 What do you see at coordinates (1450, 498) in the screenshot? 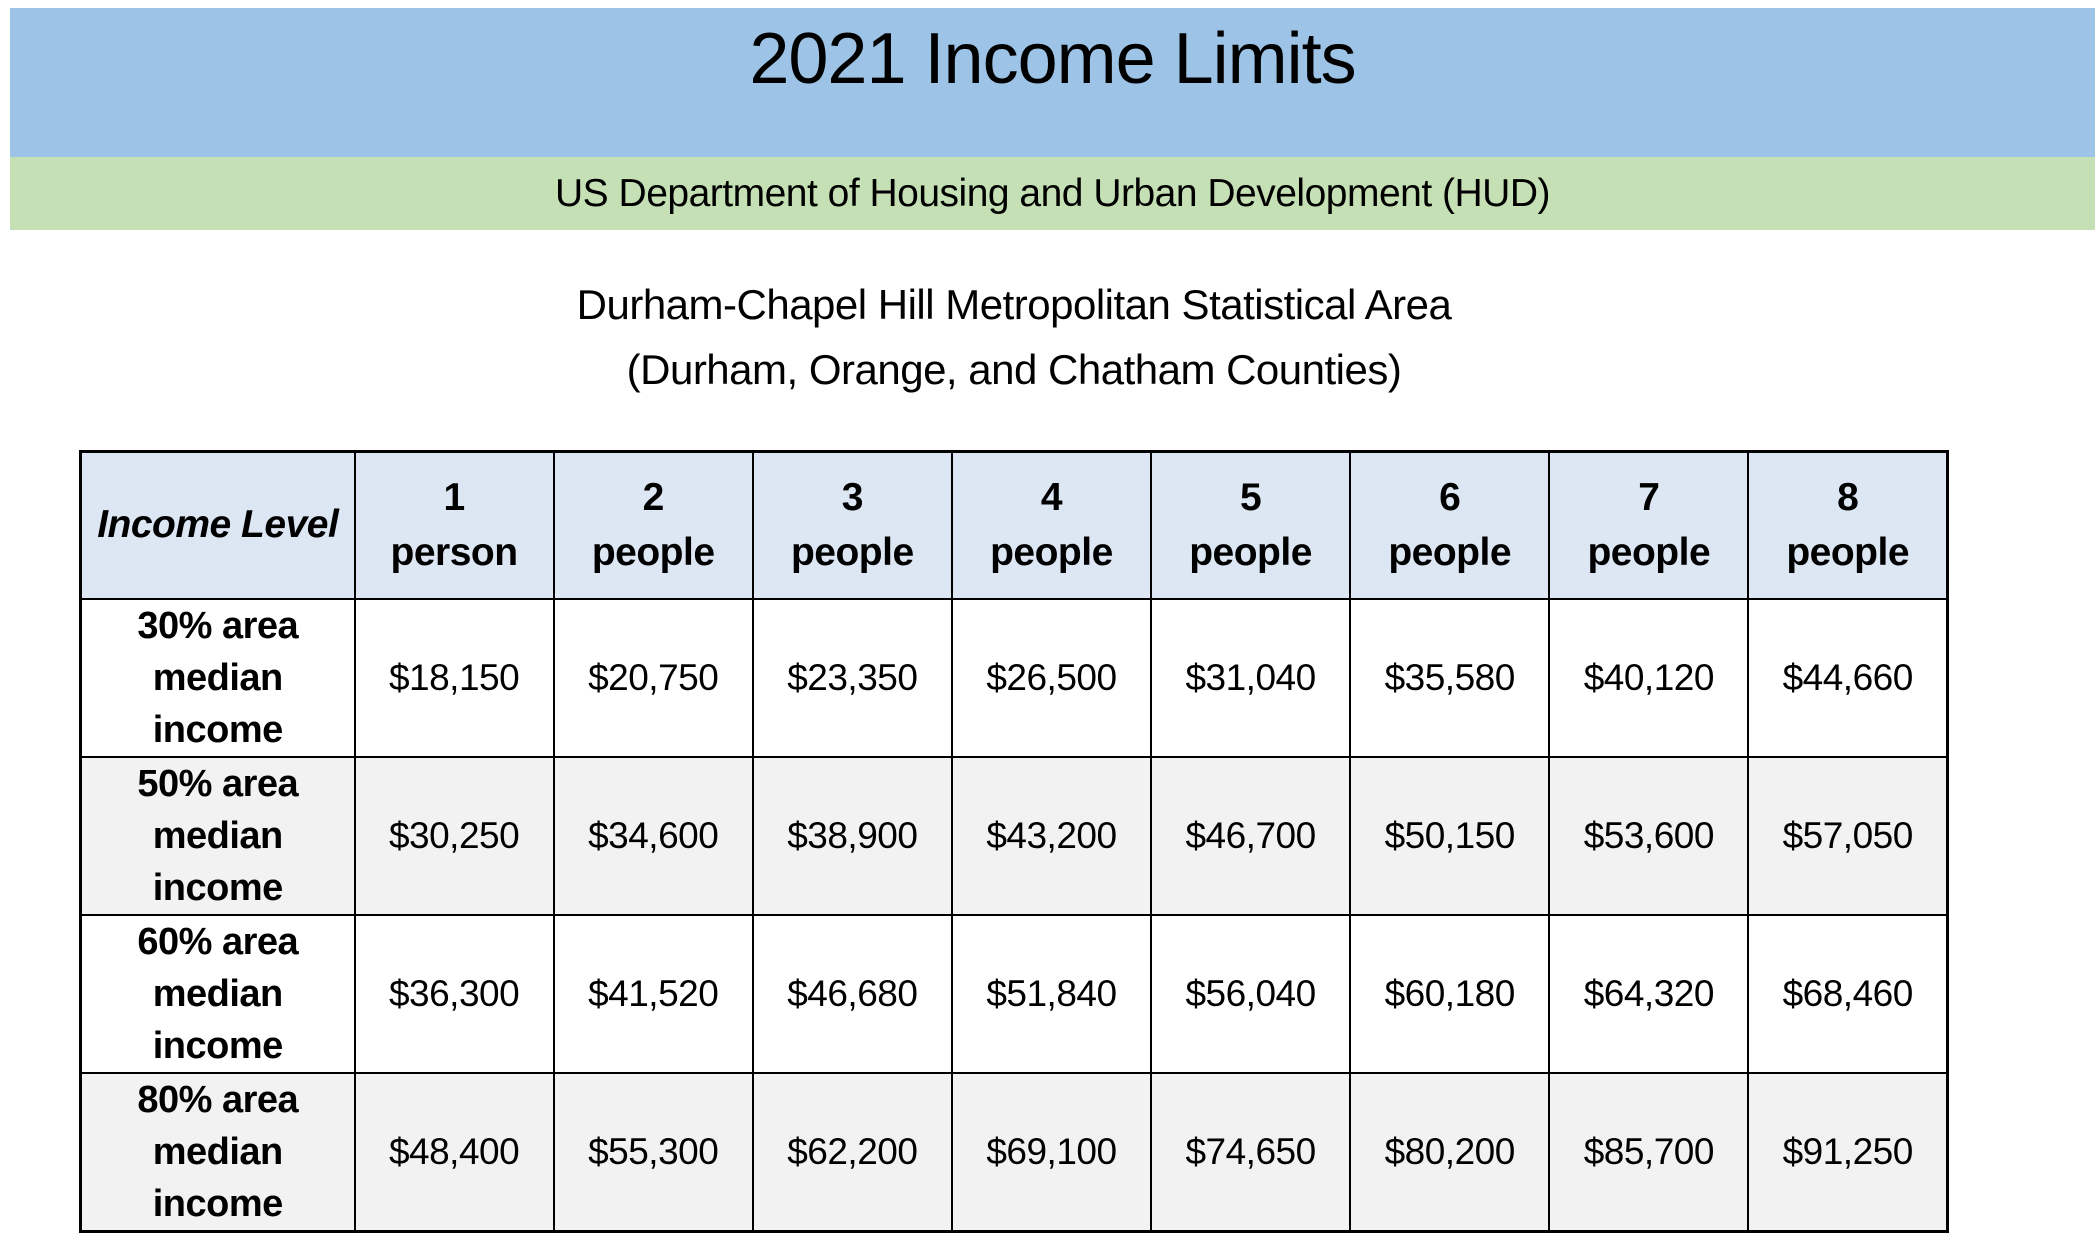
I see `header-count: 6` at bounding box center [1450, 498].